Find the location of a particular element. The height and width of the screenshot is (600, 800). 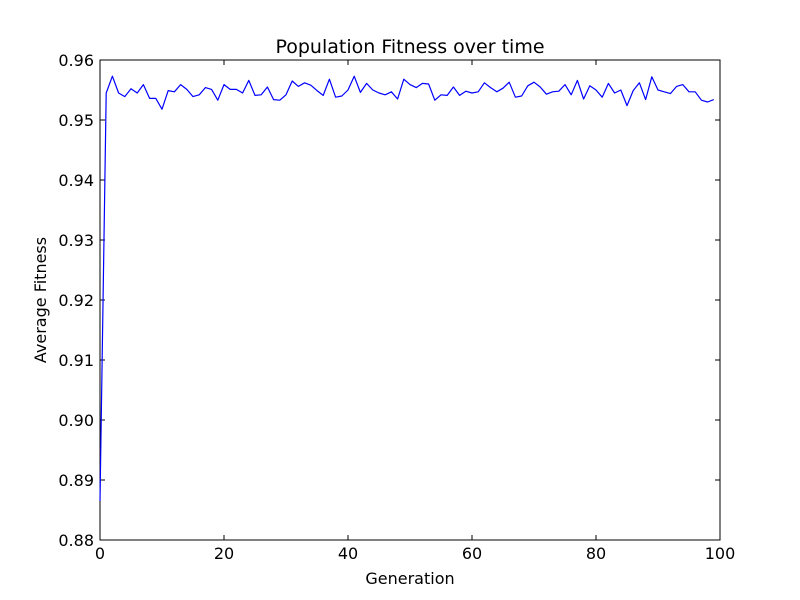

x-tick-label: 20 is located at coordinates (224, 553).